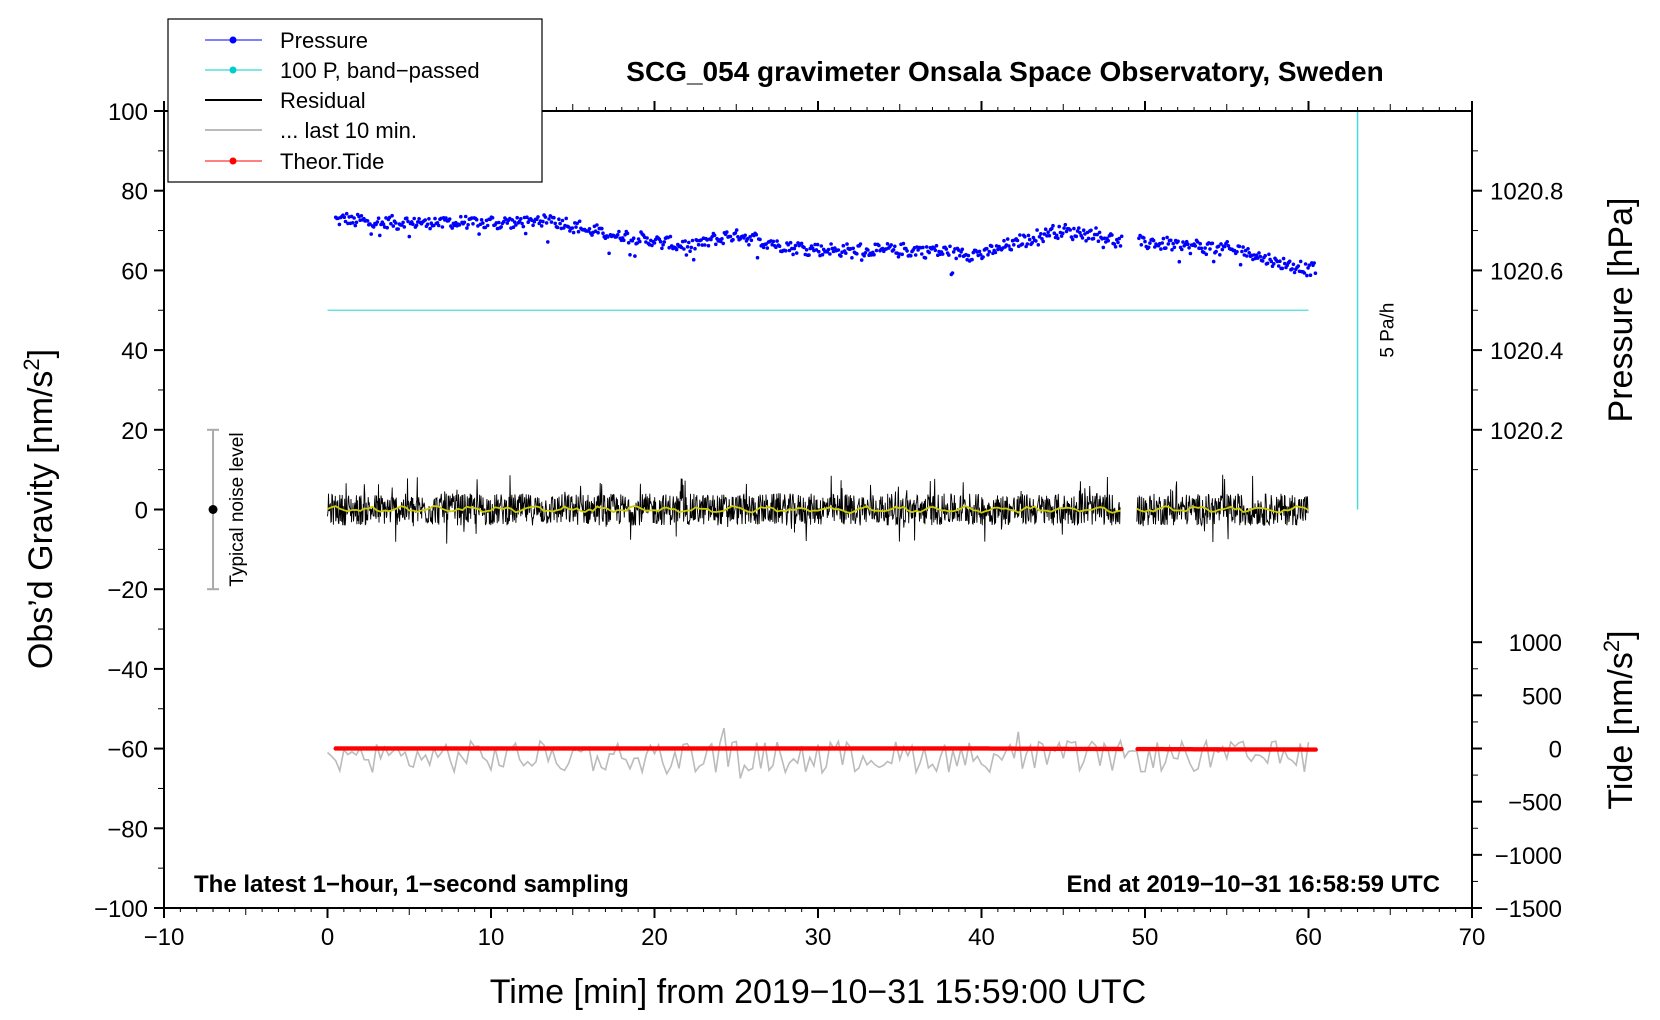 The image size is (1660, 1020). What do you see at coordinates (1121, 749) in the screenshot?
I see `tide-point` at bounding box center [1121, 749].